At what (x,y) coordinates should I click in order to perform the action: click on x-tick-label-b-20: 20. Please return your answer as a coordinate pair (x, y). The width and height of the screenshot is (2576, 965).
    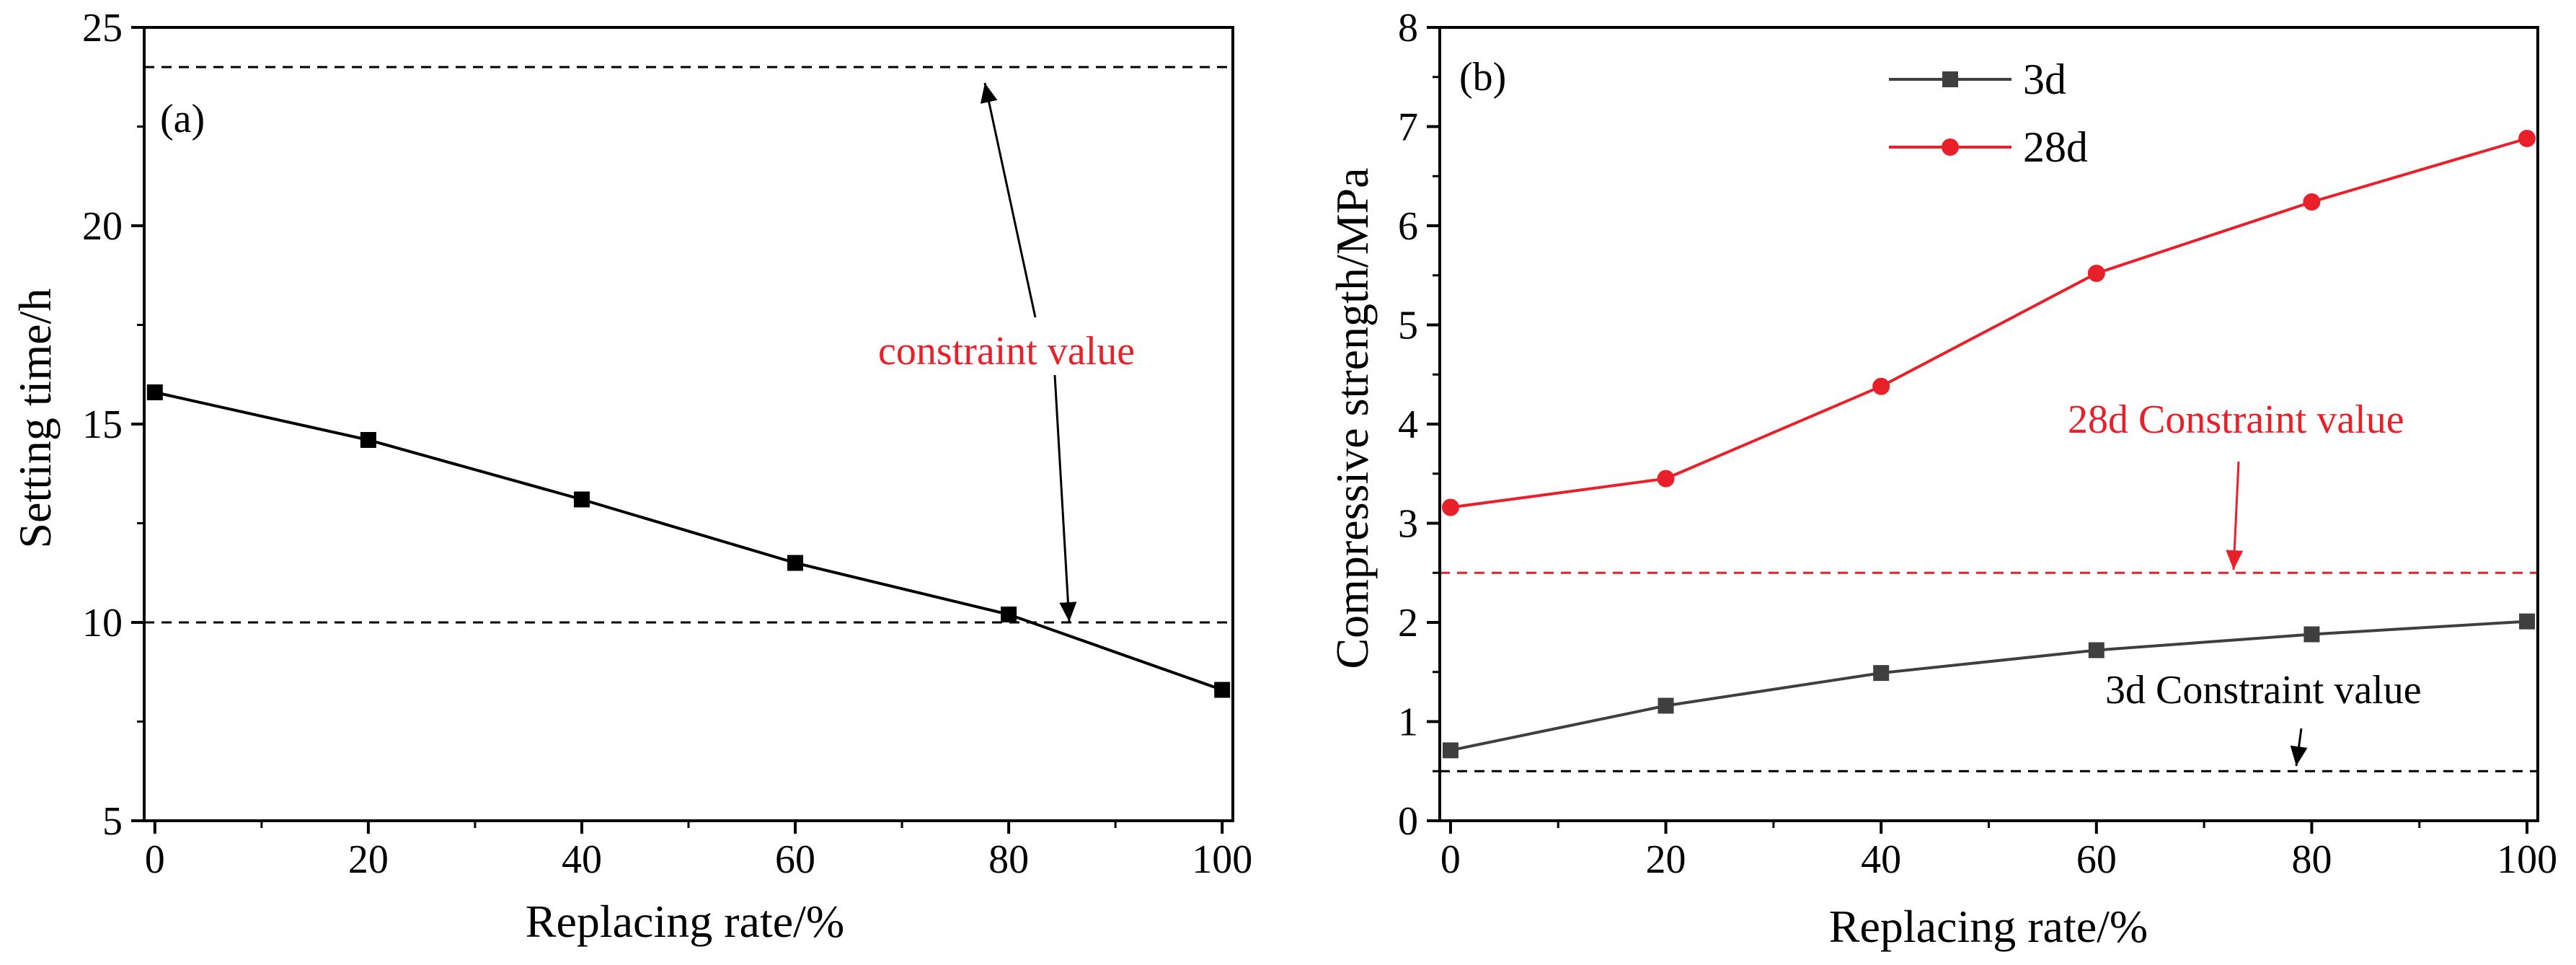
    Looking at the image, I should click on (1666, 859).